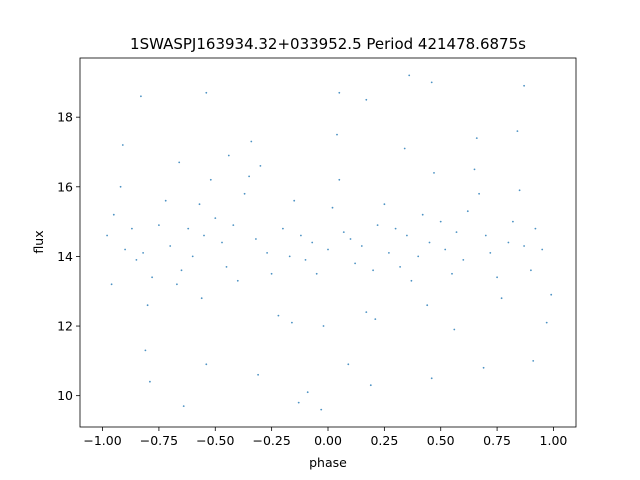  What do you see at coordinates (384, 440) in the screenshot?
I see `x-tick-label: 0.25` at bounding box center [384, 440].